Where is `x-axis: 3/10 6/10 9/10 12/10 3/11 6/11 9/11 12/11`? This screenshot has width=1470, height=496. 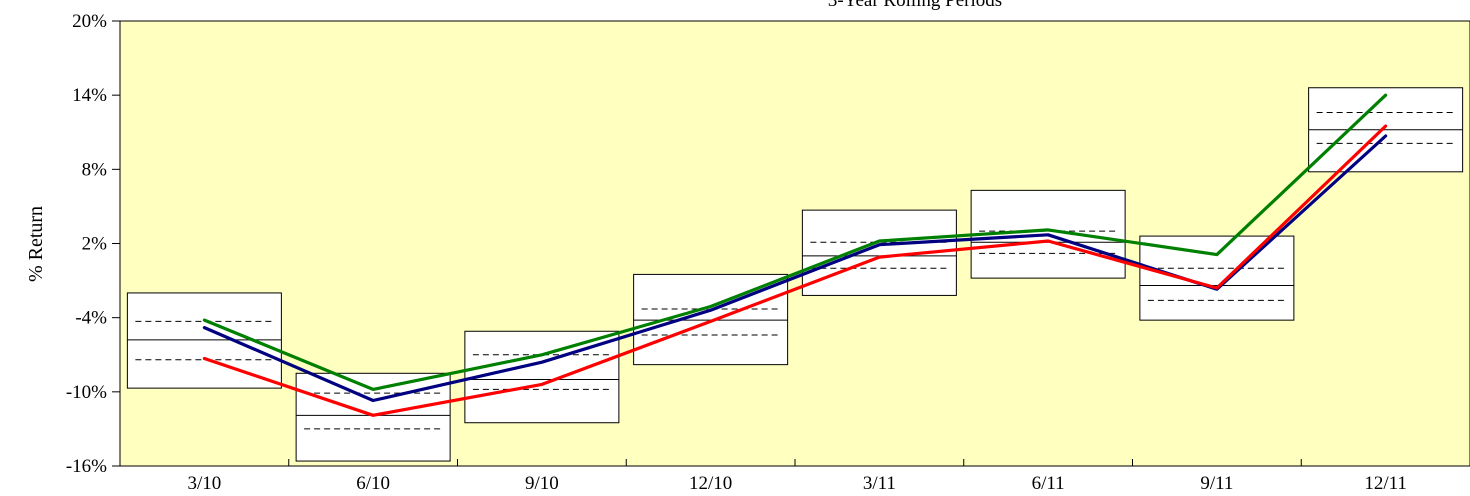
x-axis: 3/10 6/10 9/10 12/10 3/11 6/11 9/11 12/11 is located at coordinates (797, 476).